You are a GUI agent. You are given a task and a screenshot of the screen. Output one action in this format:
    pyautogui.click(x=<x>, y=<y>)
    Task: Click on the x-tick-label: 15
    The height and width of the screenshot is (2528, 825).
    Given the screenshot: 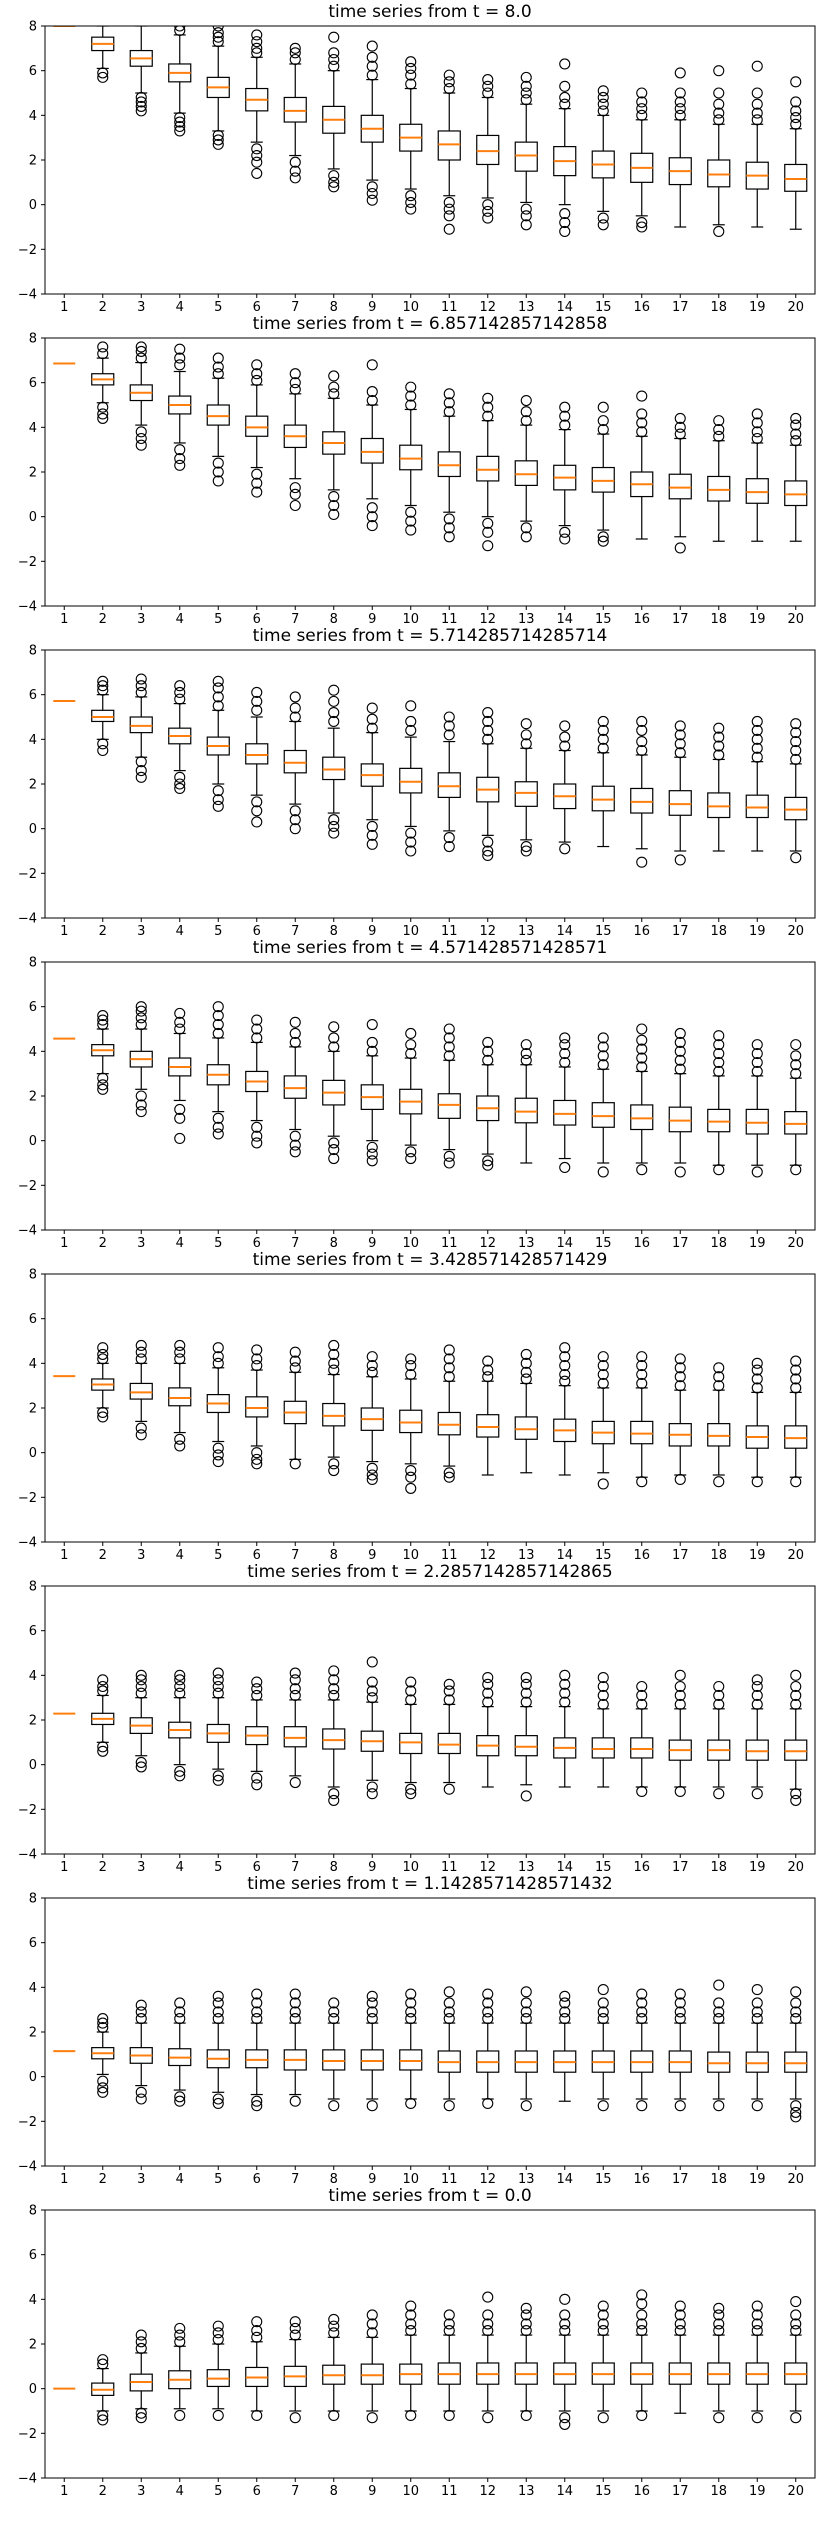 What is the action you would take?
    pyautogui.click(x=603, y=1554)
    